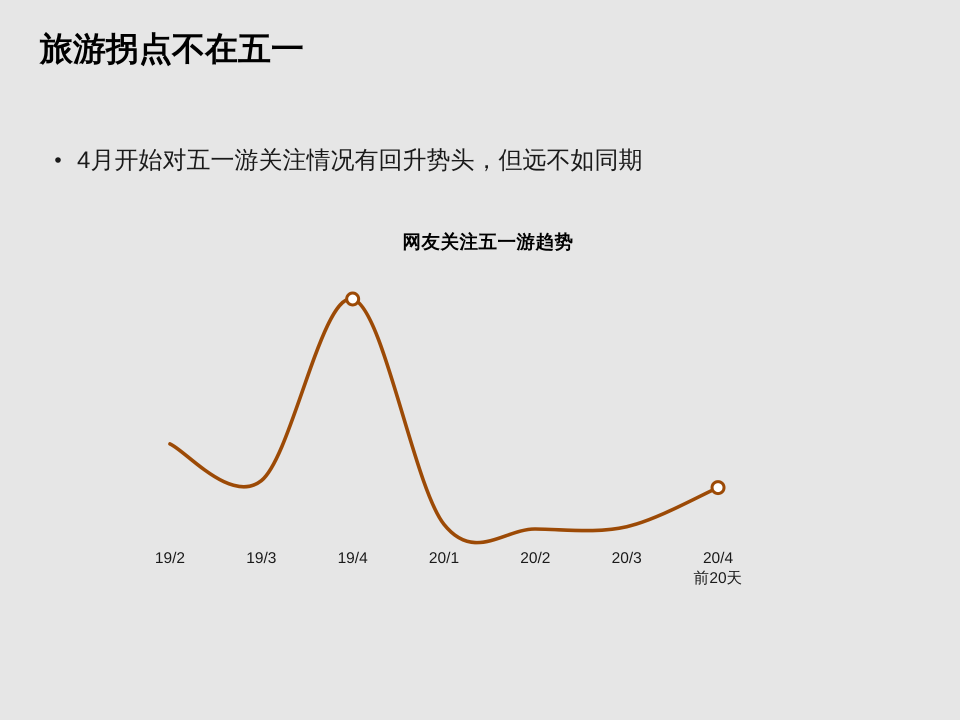  I want to click on x-tick-label: 20/4 前20天, so click(718, 568).